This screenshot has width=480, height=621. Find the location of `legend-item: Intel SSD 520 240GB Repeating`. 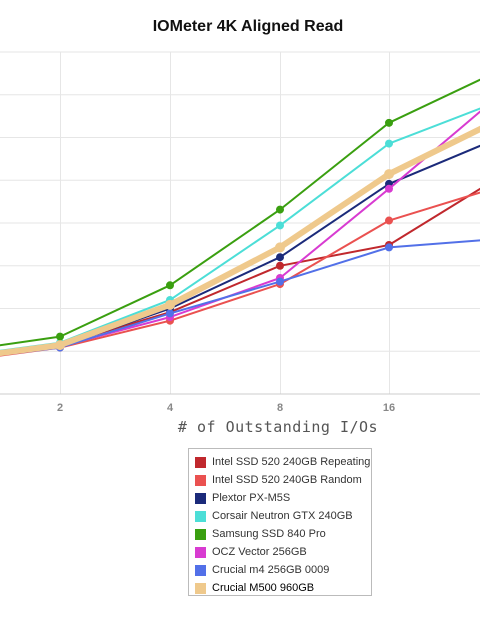

legend-item: Intel SSD 520 240GB Repeating is located at coordinates (282, 462).